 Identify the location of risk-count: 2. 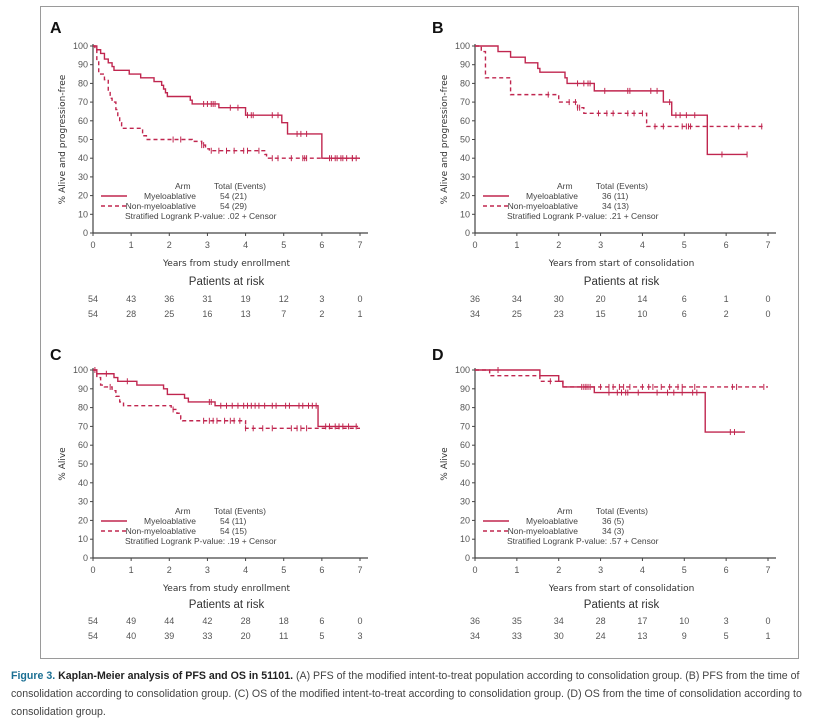
(321, 314).